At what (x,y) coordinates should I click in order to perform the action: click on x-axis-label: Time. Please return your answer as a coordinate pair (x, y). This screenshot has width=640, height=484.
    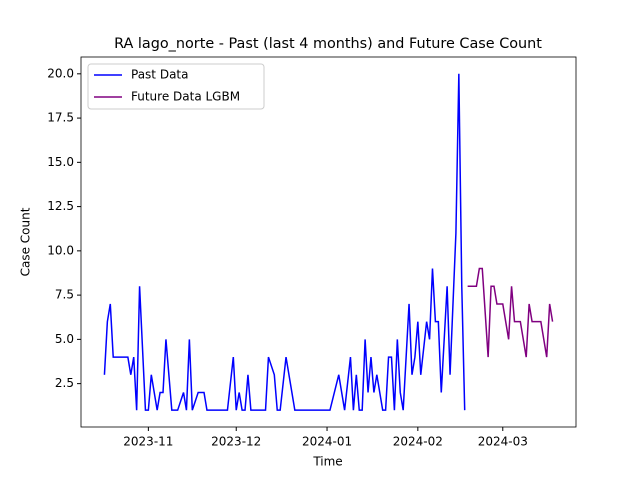
    Looking at the image, I should click on (327, 462).